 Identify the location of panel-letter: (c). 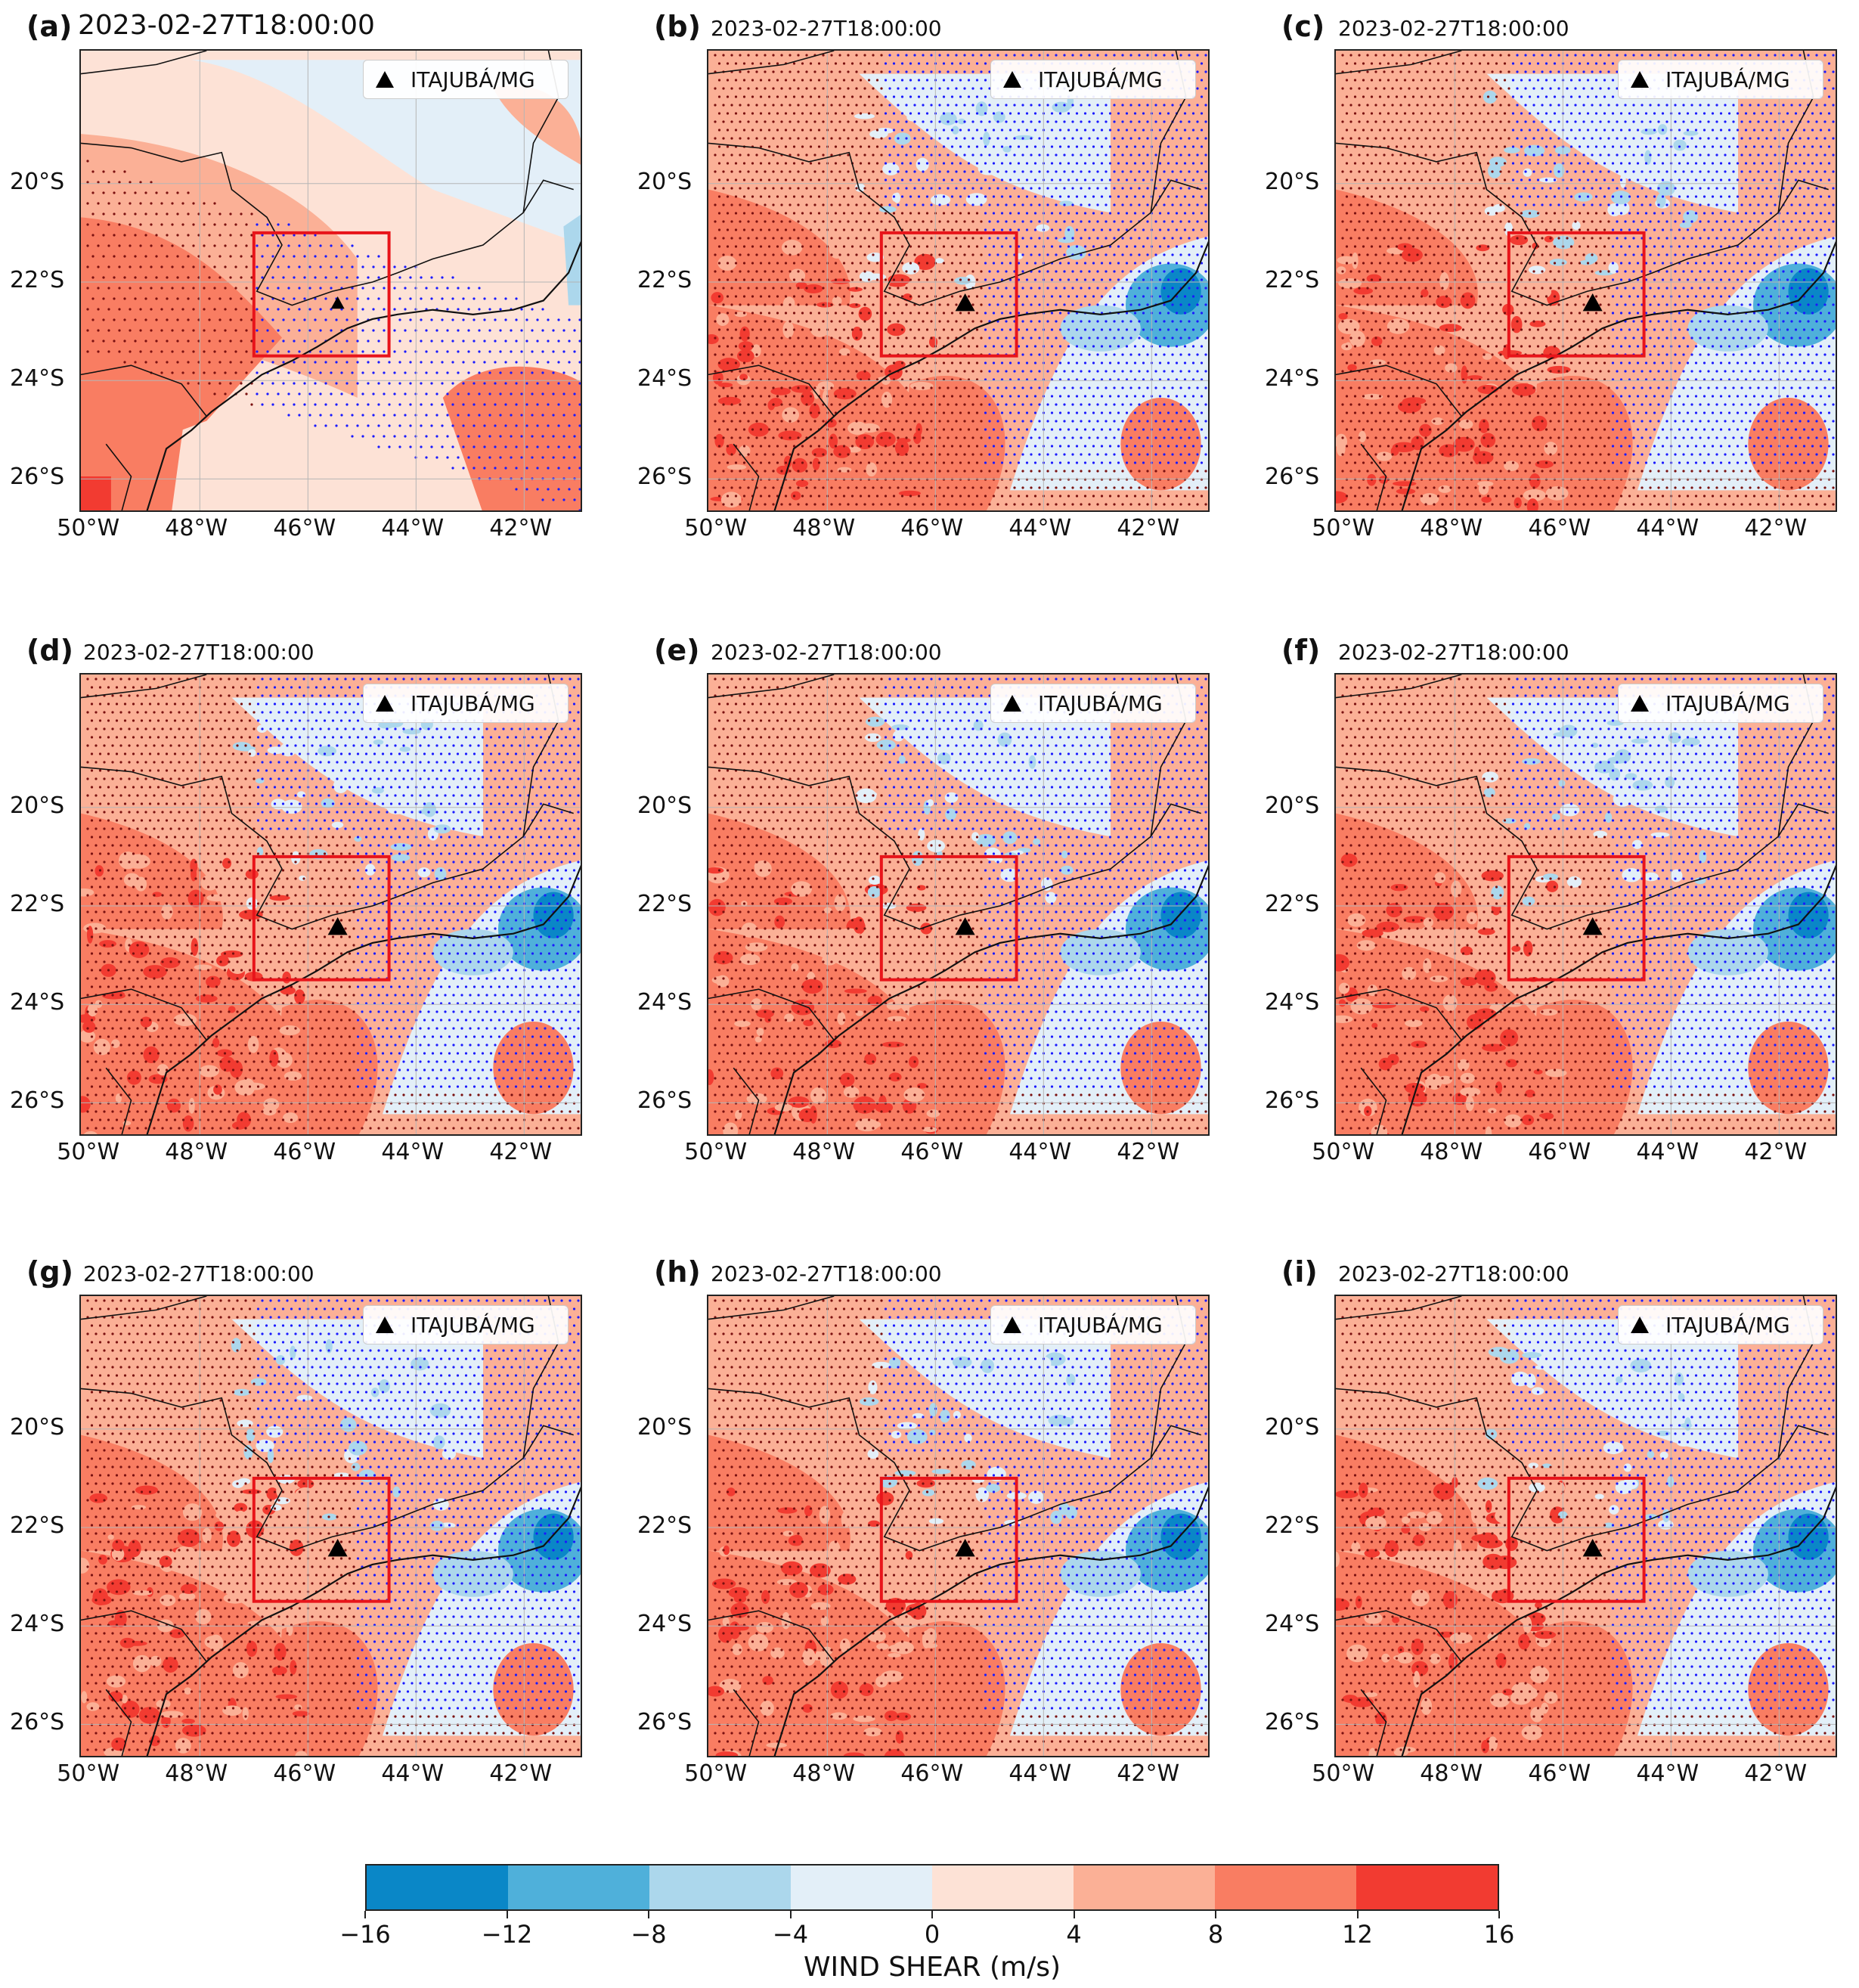
(1303, 26).